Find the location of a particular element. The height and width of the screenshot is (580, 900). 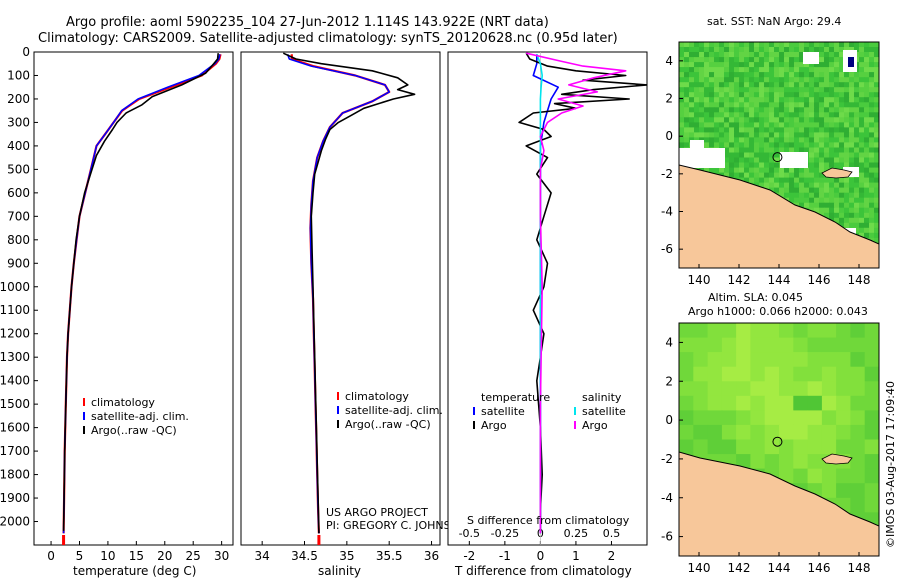

legend-label-t-argo: Argo is located at coordinates (494, 425).